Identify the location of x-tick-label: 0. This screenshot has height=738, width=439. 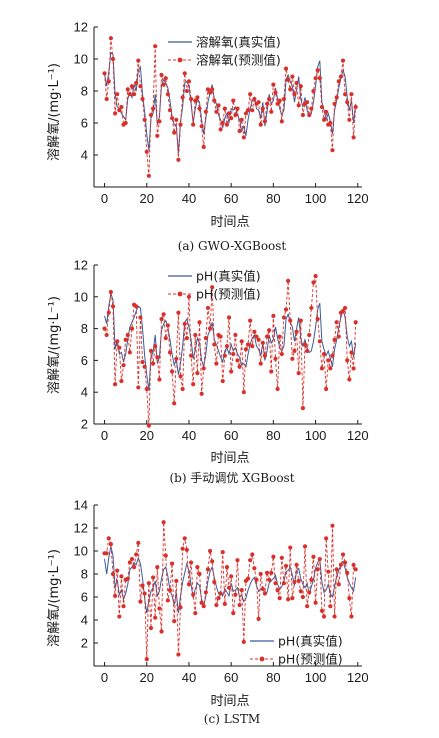
(104, 198).